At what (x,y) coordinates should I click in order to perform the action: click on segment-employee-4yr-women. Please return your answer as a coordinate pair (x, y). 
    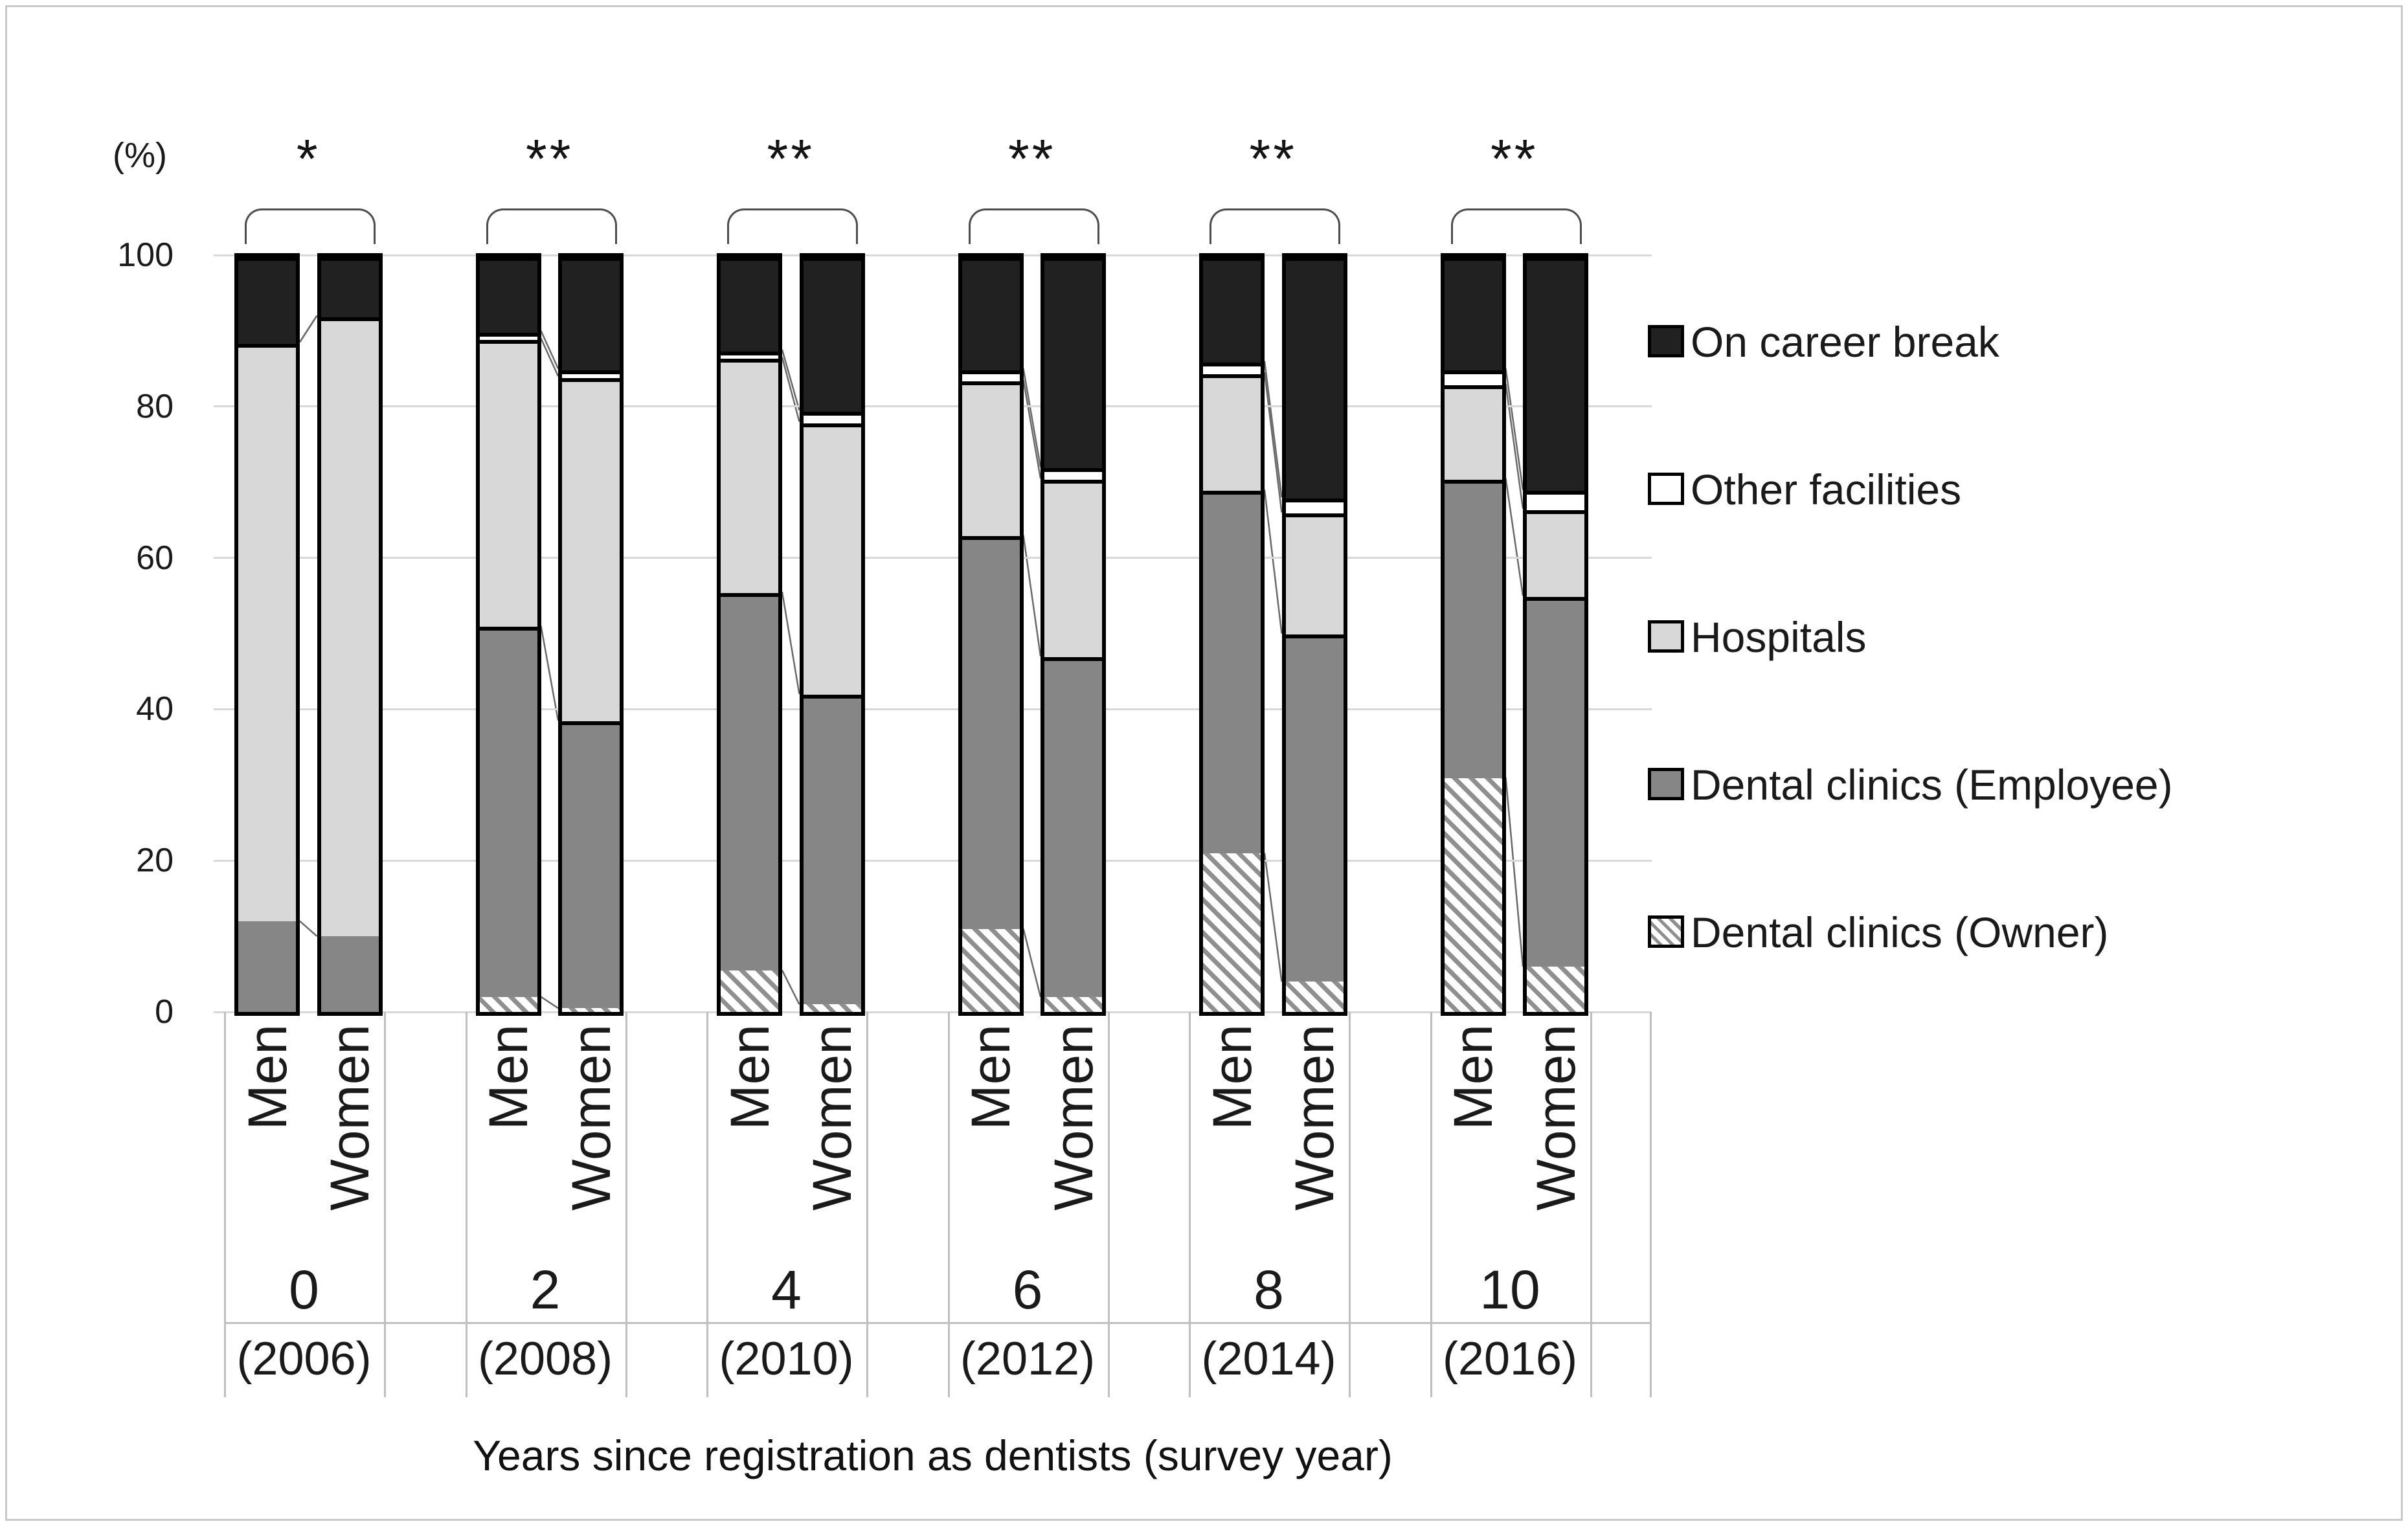
    Looking at the image, I should click on (832, 849).